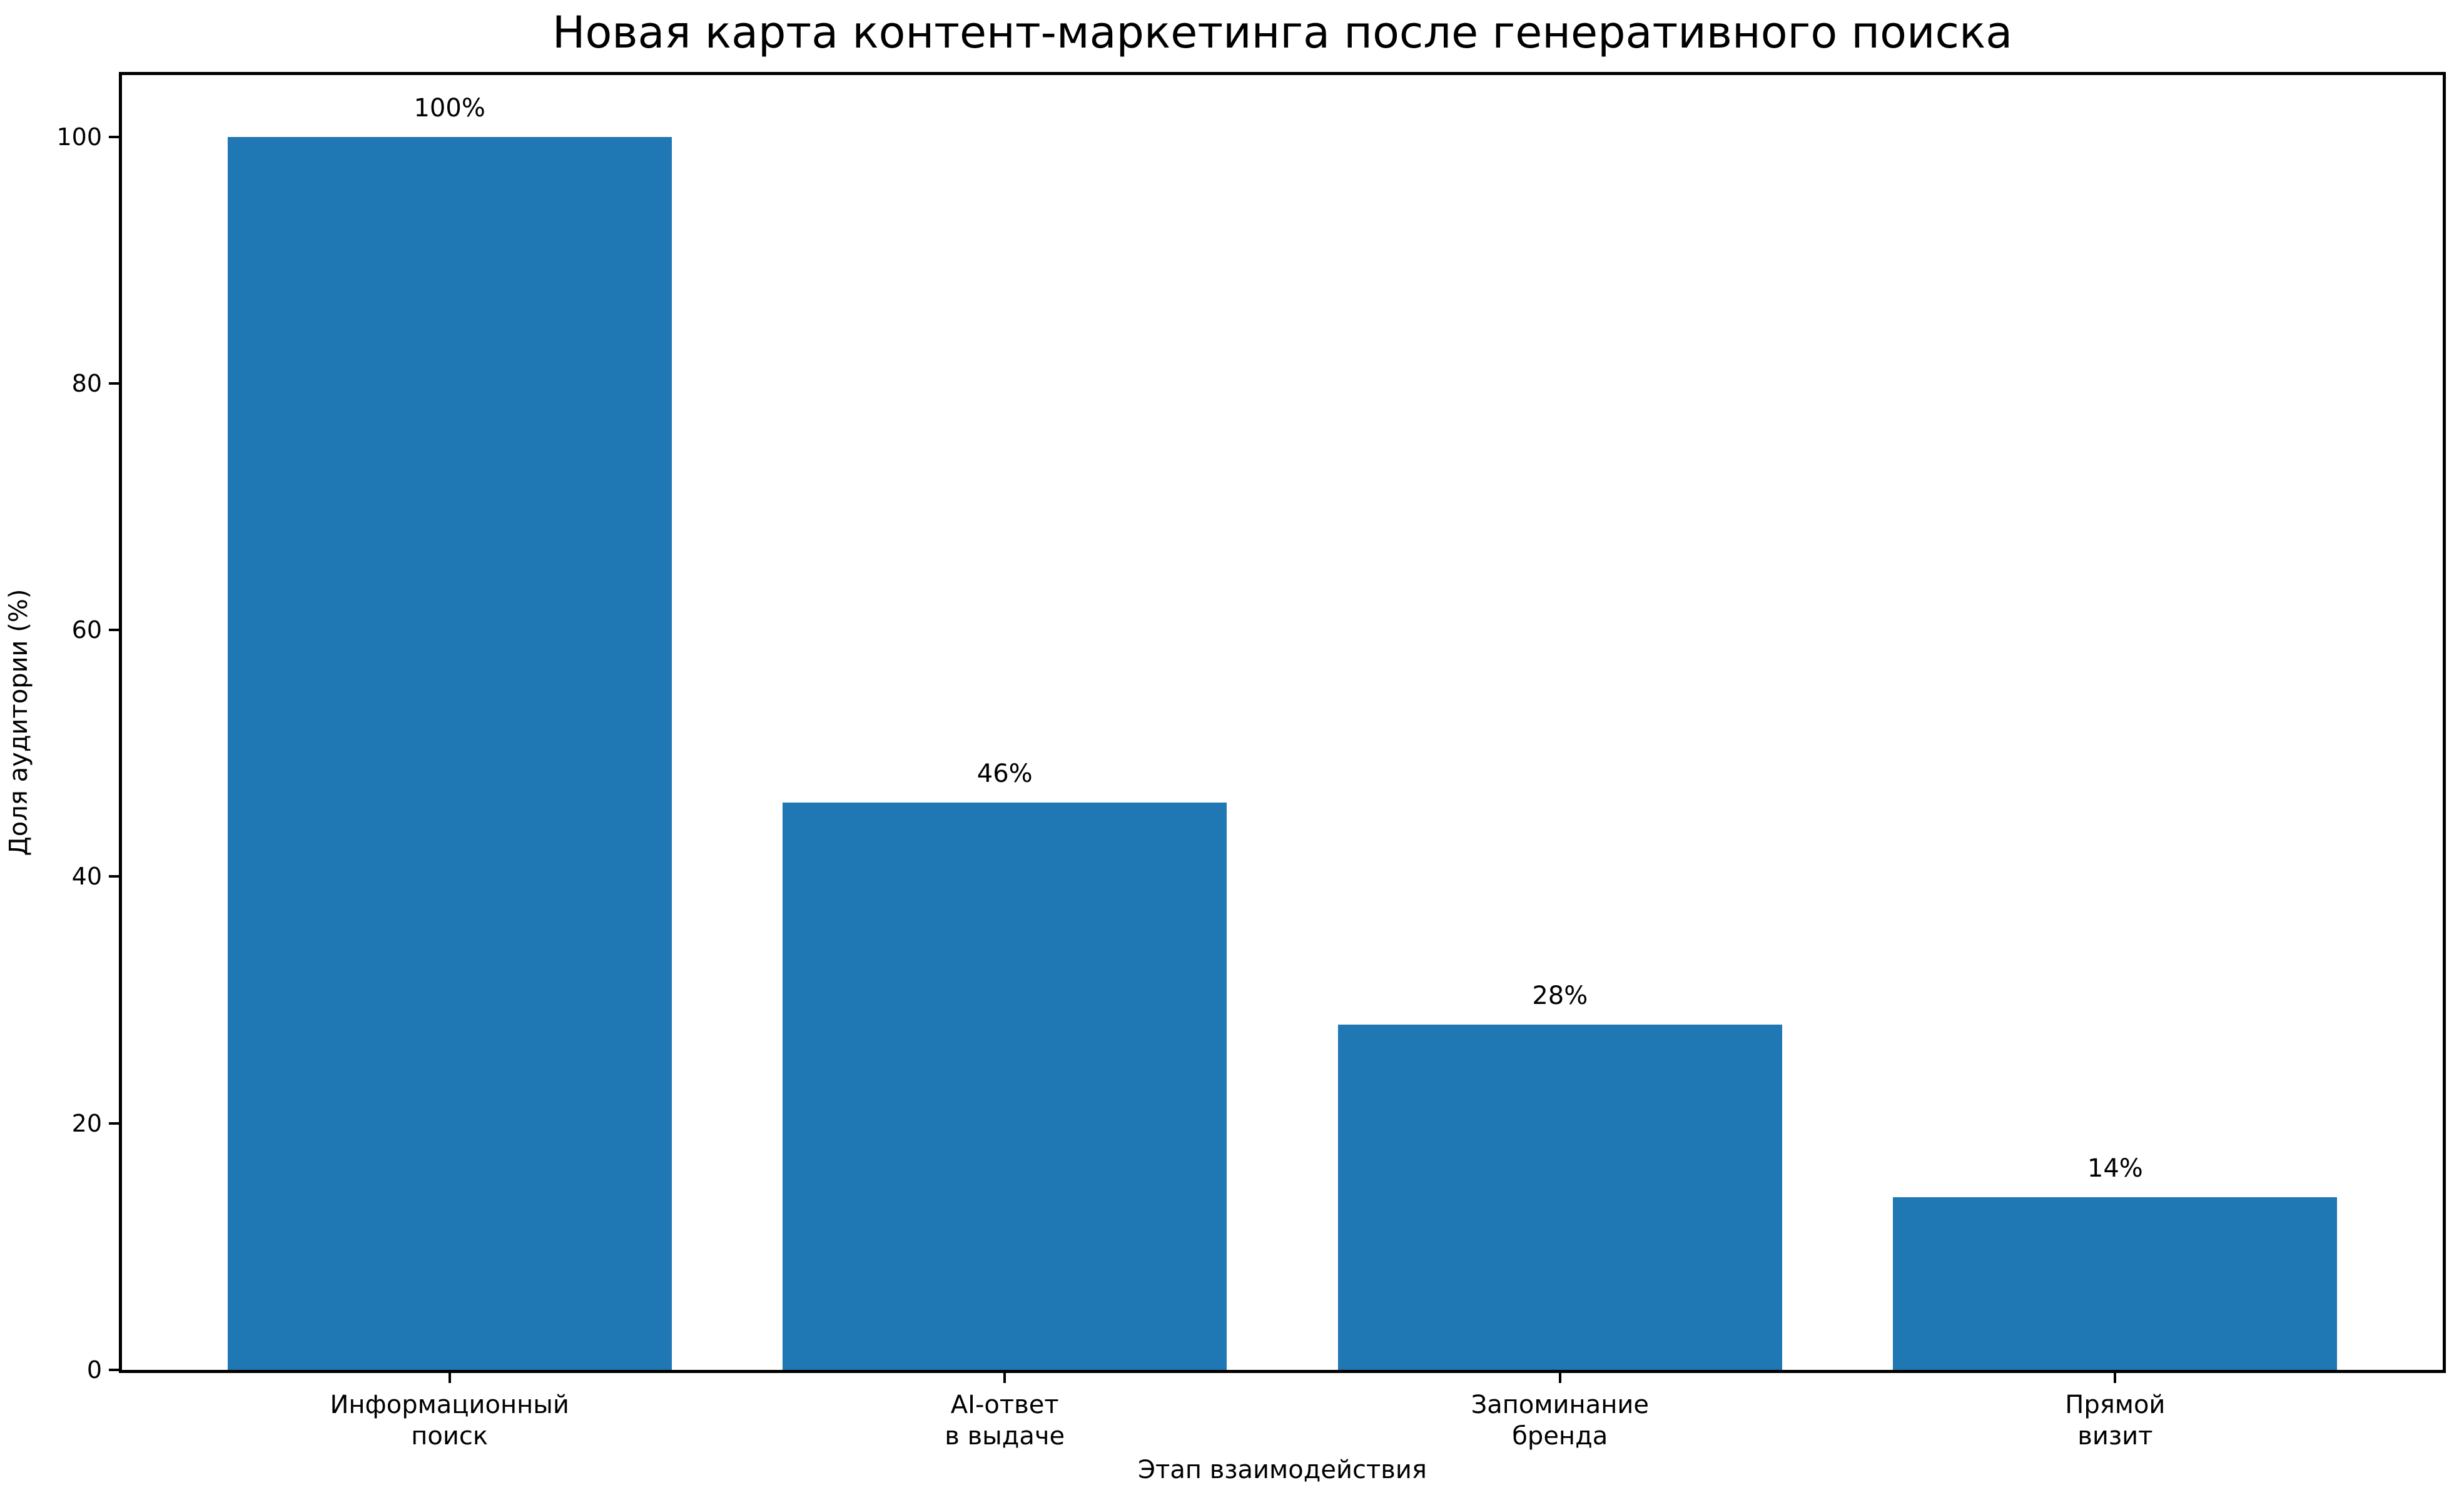 The width and height of the screenshot is (2464, 1505). What do you see at coordinates (2115, 1168) in the screenshot?
I see `bar-value-label: 14%` at bounding box center [2115, 1168].